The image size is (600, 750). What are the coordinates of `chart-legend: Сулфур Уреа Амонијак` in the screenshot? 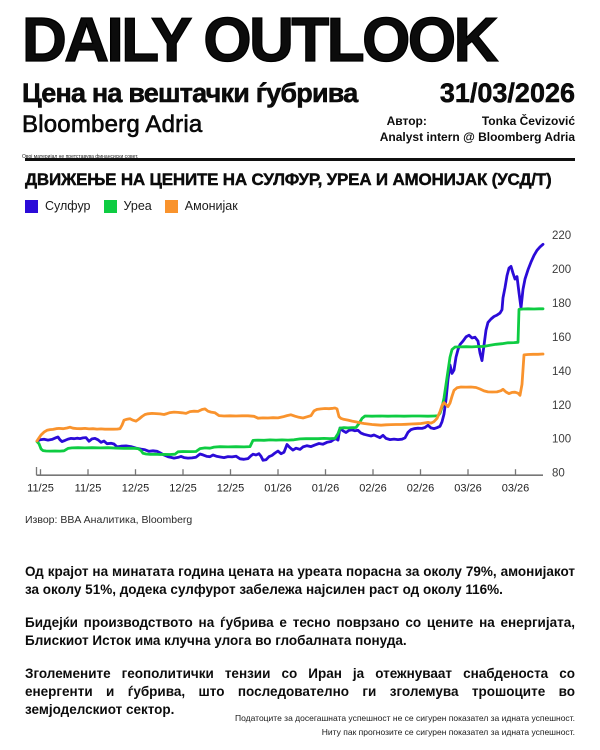 It's located at (131, 206).